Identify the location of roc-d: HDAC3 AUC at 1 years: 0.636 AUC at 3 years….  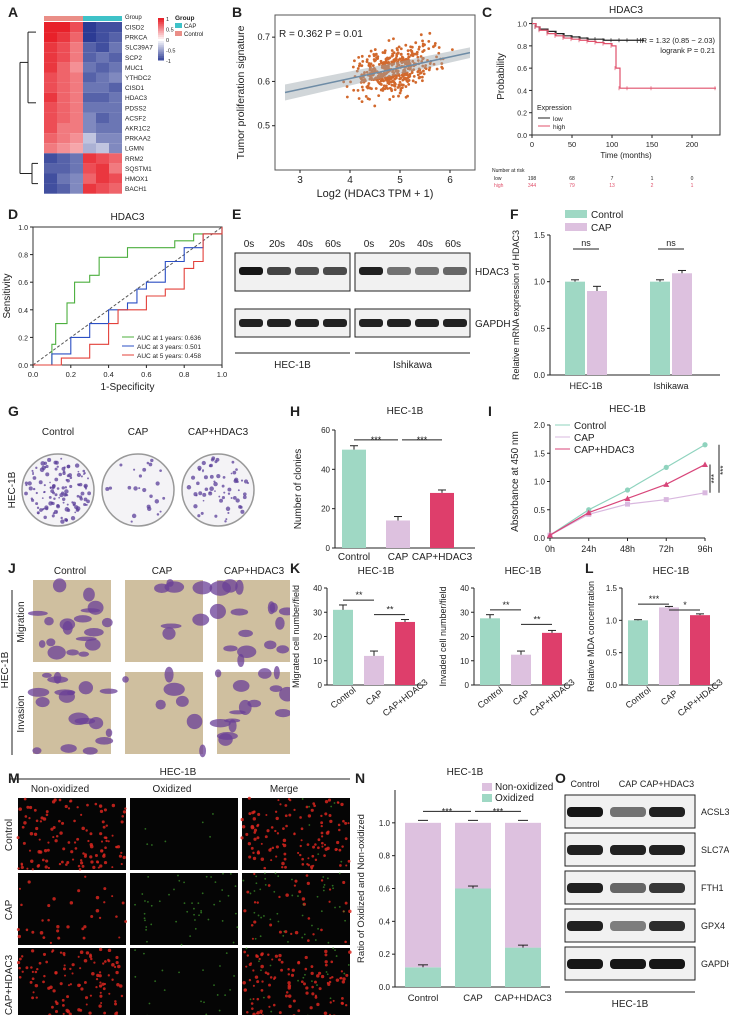
(114, 302).